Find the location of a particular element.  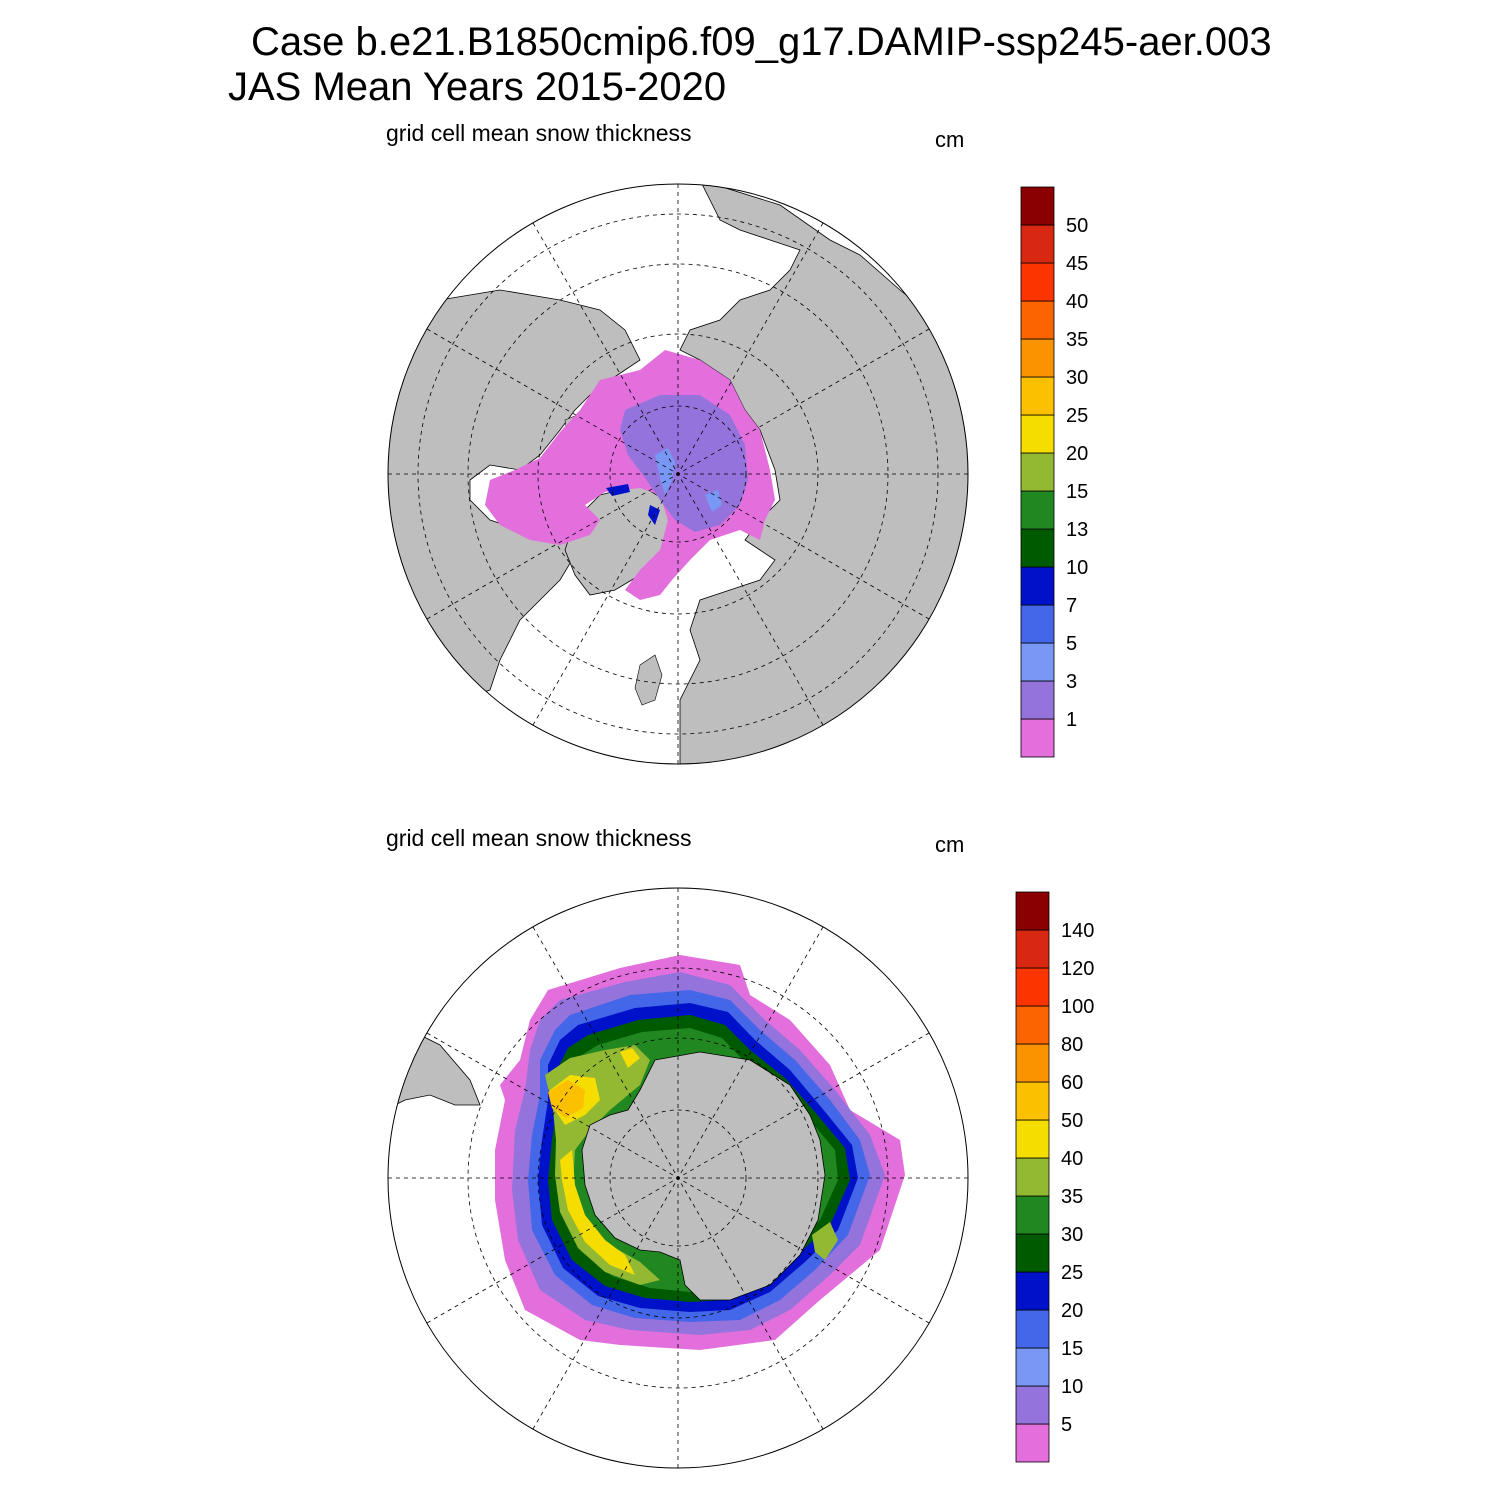

north-colorbar-tick-label: 50 is located at coordinates (1077, 226).